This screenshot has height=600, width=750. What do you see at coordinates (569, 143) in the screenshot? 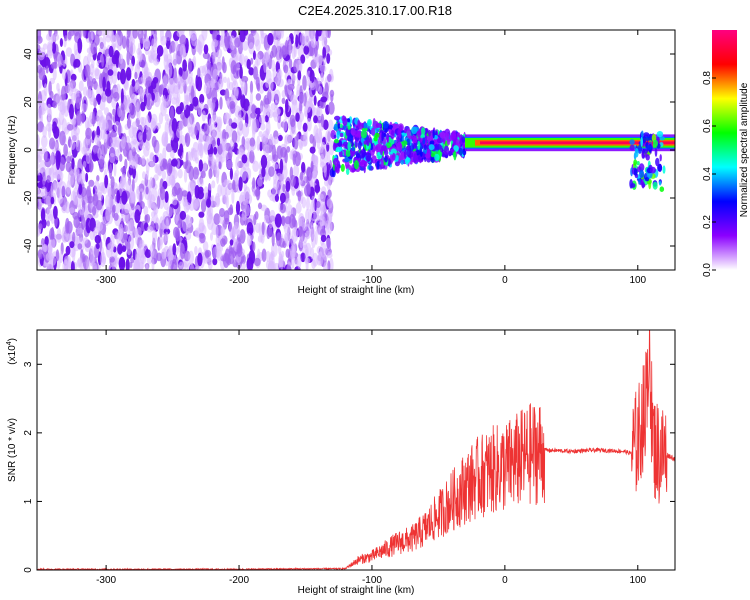
I see `heatmap-region-band` at bounding box center [569, 143].